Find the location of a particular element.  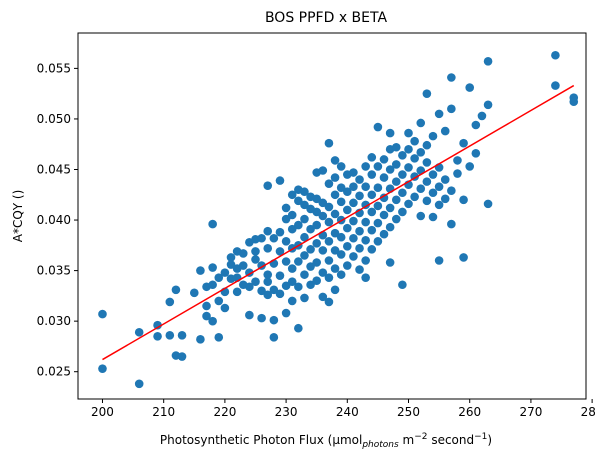

x-tick-label-230: 230 is located at coordinates (286, 412).